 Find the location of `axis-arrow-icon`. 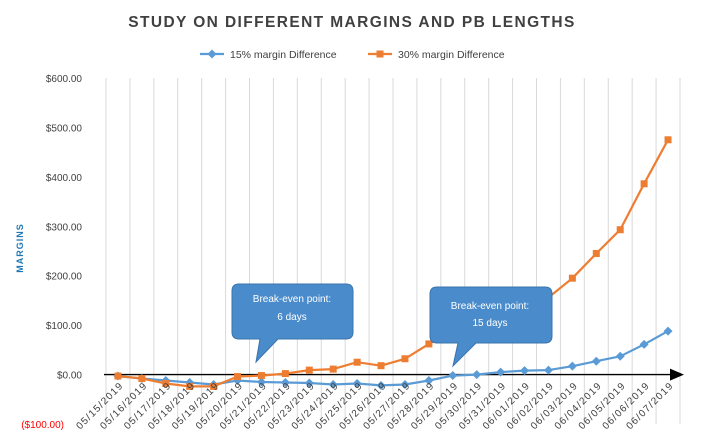

axis-arrow-icon is located at coordinates (677, 374).